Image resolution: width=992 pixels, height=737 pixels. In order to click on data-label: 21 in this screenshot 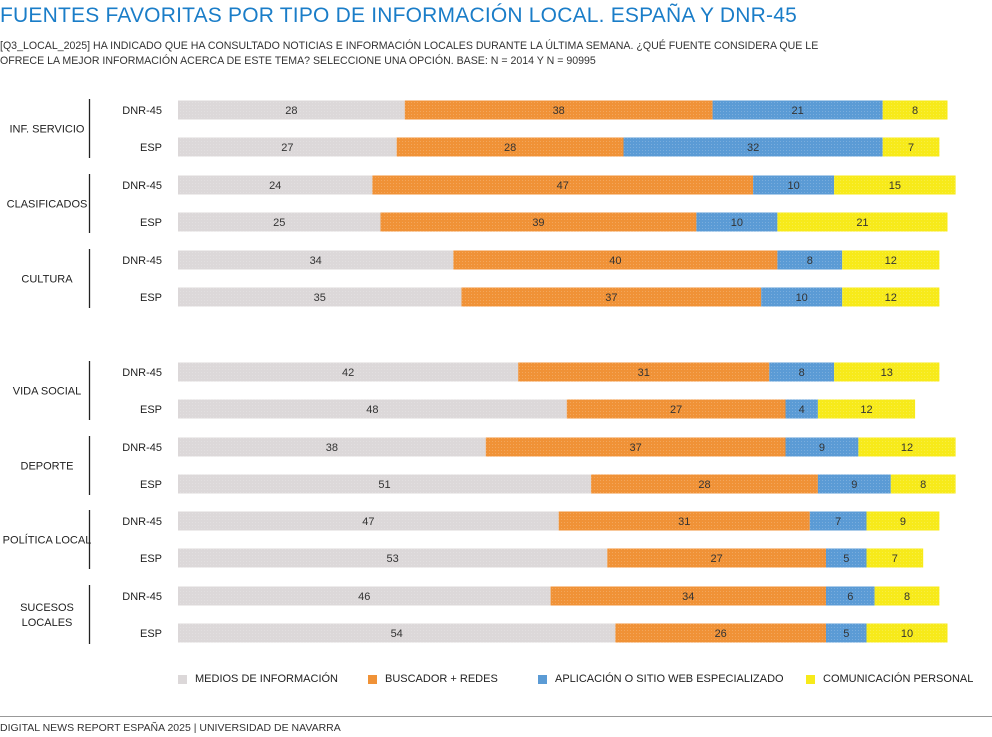, I will do `click(862, 223)`.